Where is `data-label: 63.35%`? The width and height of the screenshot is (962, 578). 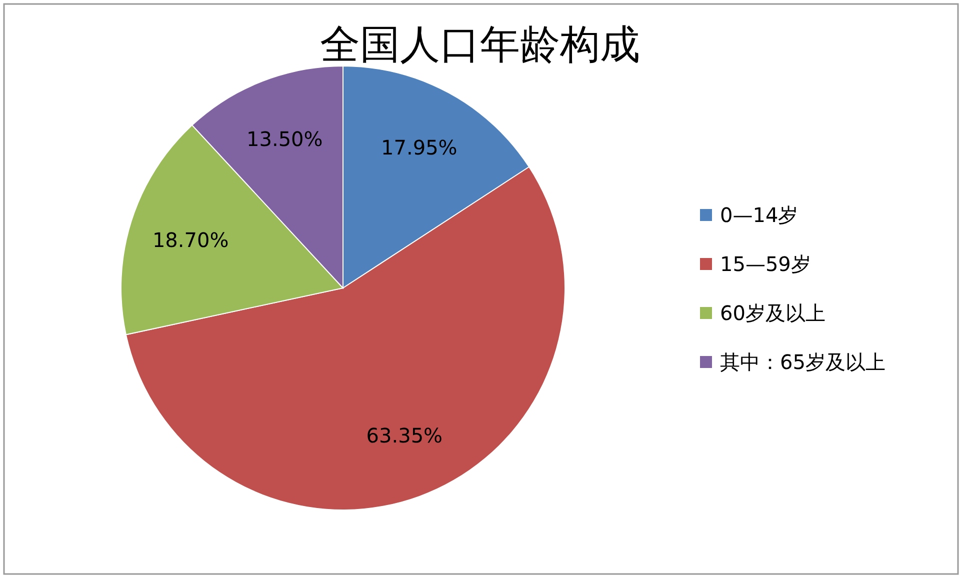
data-label: 63.35% is located at coordinates (404, 436).